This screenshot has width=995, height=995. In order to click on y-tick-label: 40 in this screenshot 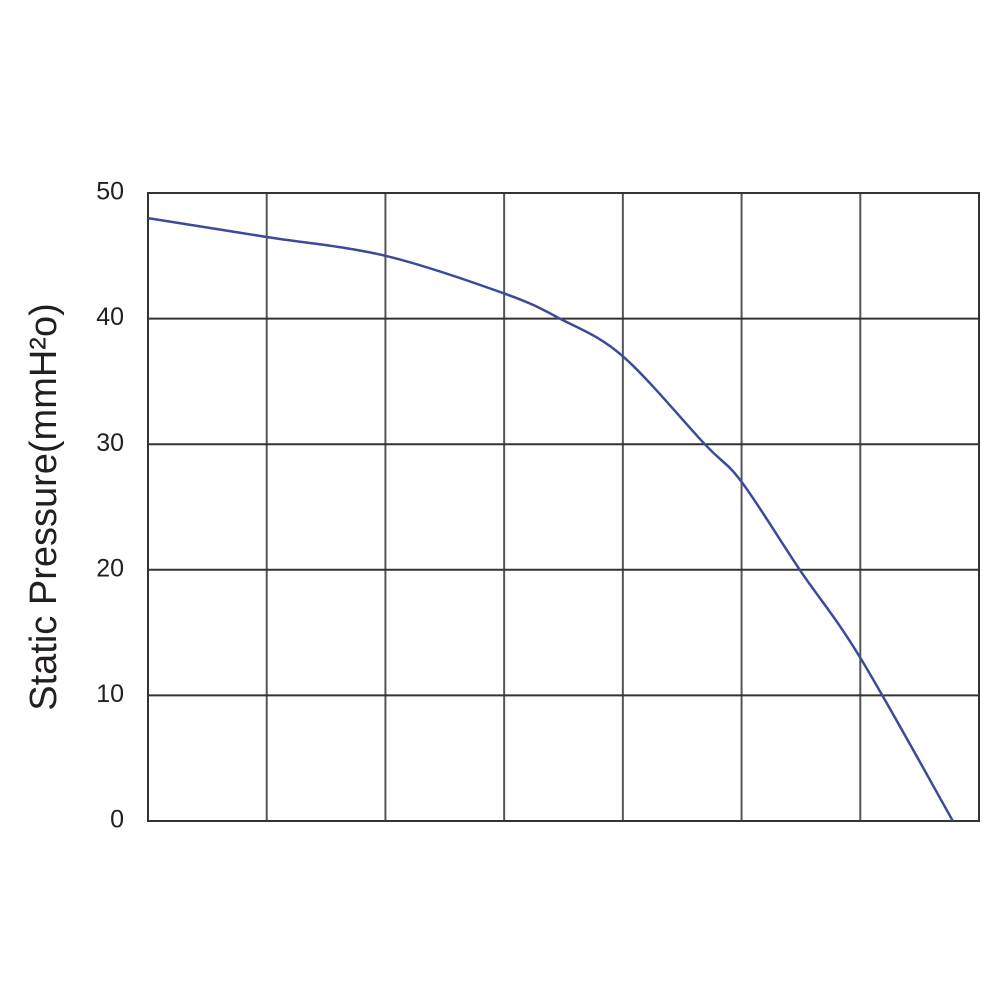, I will do `click(110, 317)`.